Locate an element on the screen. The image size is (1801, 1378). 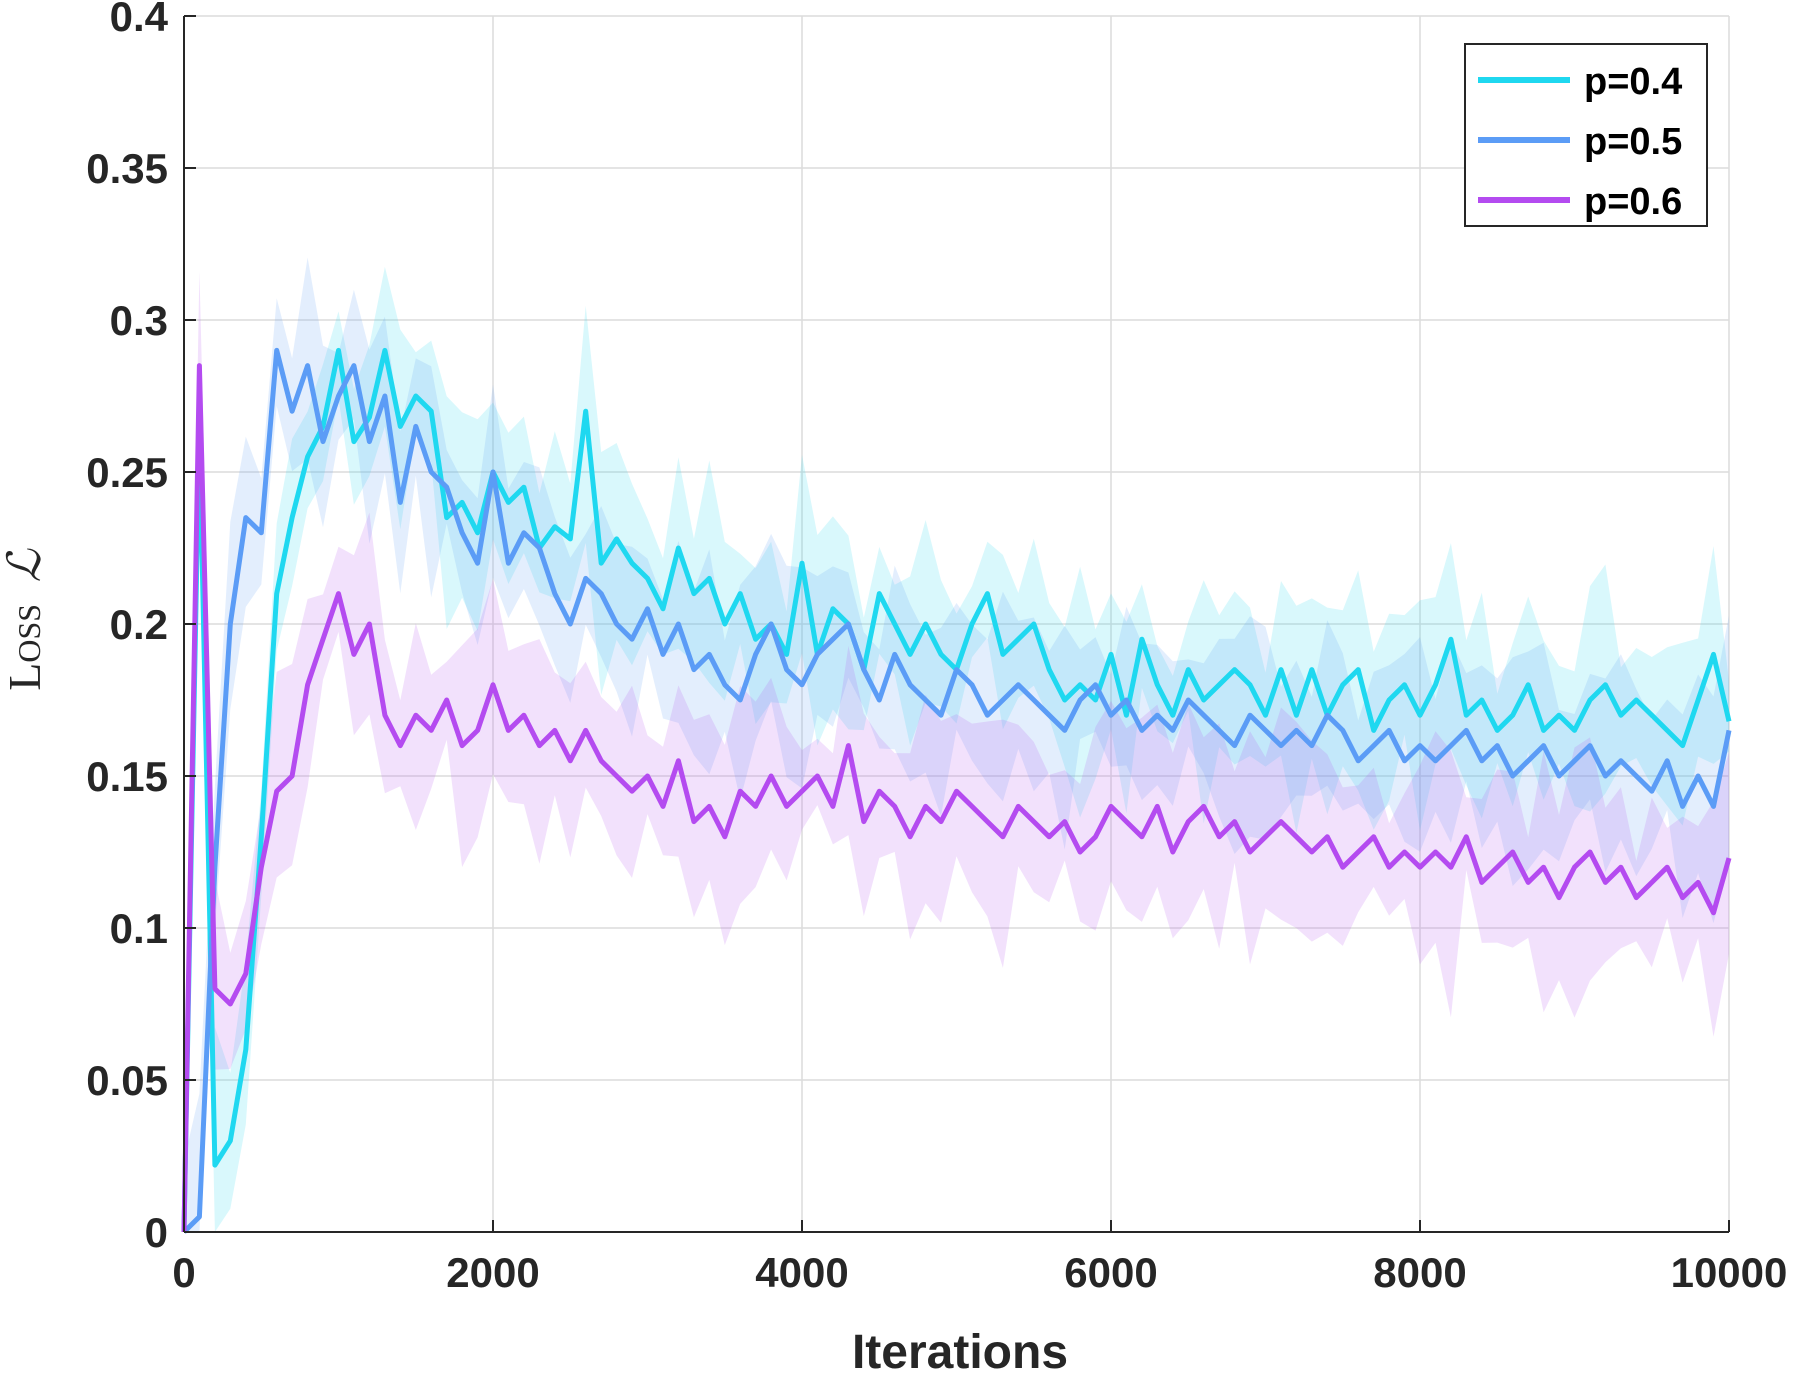
y-tick-label: 0.3 is located at coordinates (139, 320).